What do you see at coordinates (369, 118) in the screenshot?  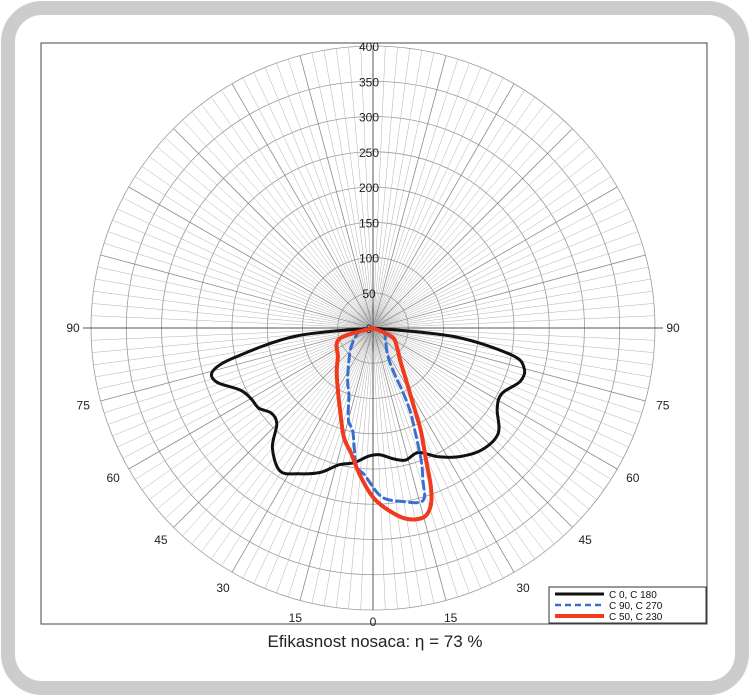 I see `radial-tick-label: 300` at bounding box center [369, 118].